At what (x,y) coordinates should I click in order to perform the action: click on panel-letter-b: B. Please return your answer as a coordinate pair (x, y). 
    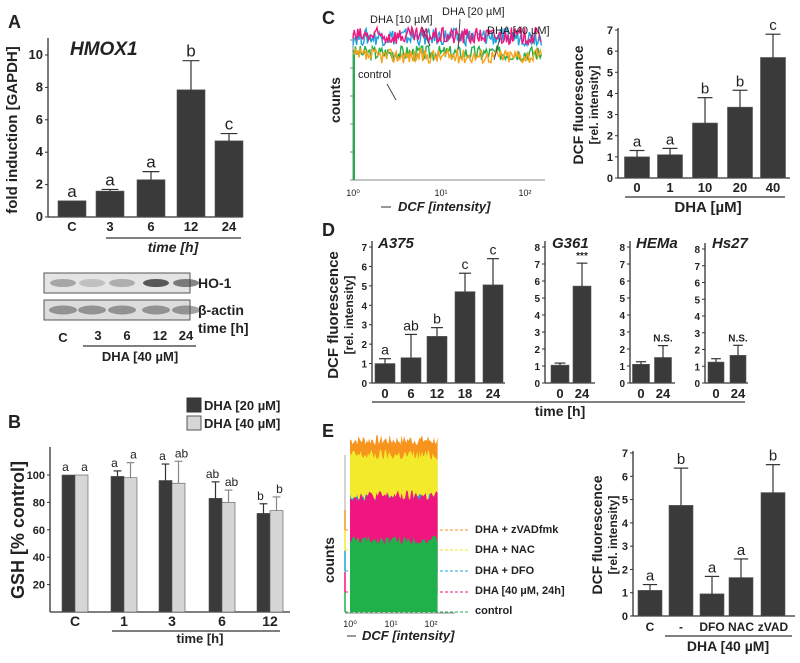
    Looking at the image, I should click on (14, 422).